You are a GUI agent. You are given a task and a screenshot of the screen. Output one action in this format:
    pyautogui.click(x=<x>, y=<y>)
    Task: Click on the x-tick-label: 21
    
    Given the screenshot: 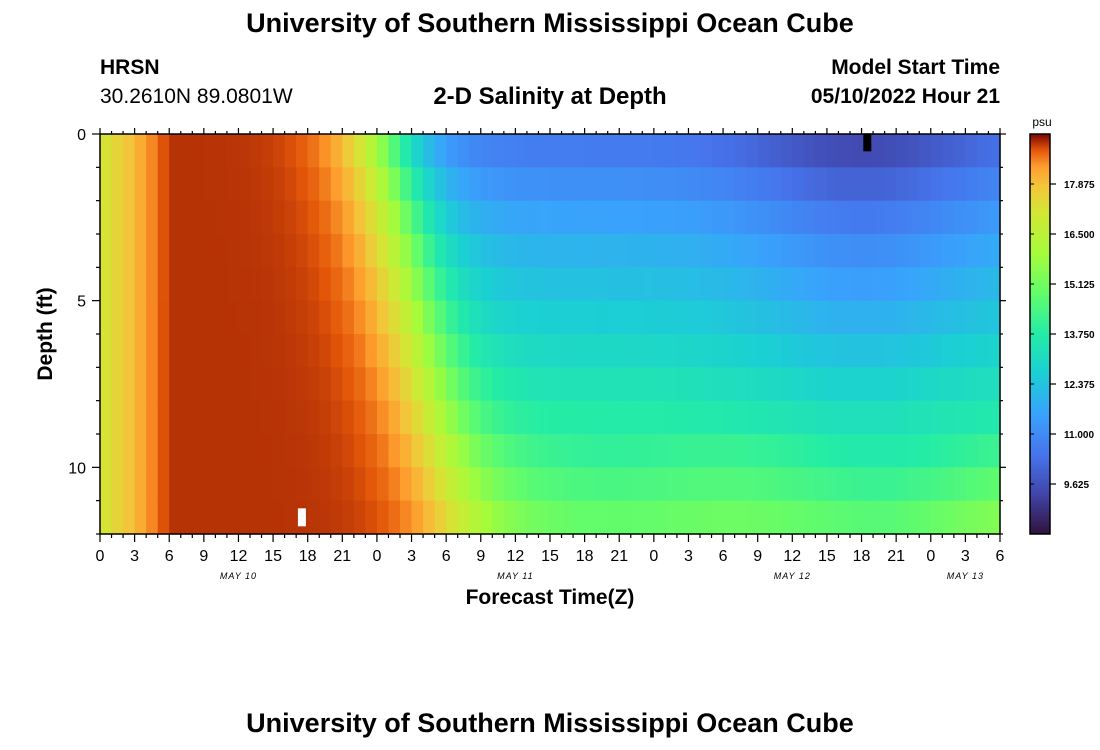 What is the action you would take?
    pyautogui.click(x=896, y=556)
    